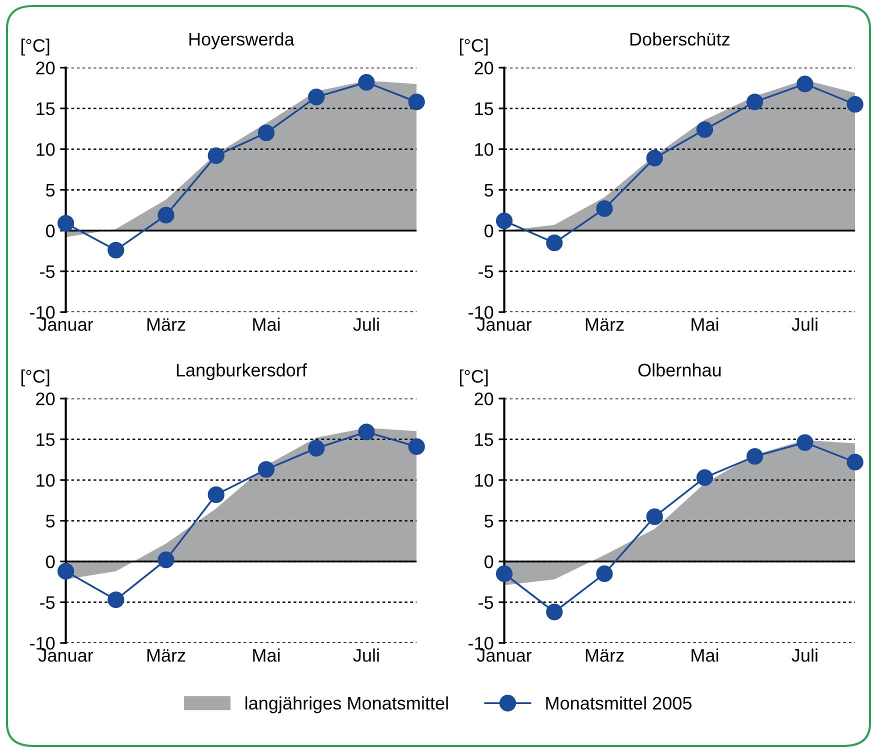 The height and width of the screenshot is (752, 877). What do you see at coordinates (241, 41) in the screenshot?
I see `chart-title: Hoyerswerda` at bounding box center [241, 41].